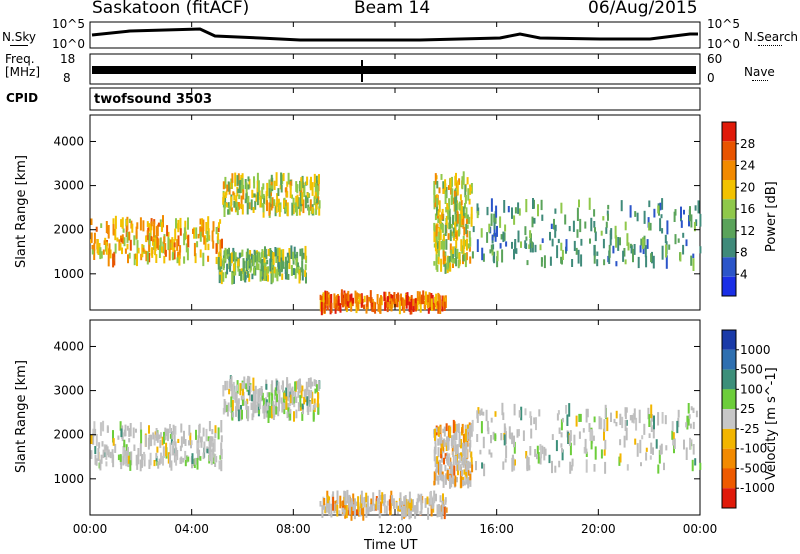 This screenshot has width=800, height=554. What do you see at coordinates (20, 59) in the screenshot?
I see `freq-label: Freq.` at bounding box center [20, 59].